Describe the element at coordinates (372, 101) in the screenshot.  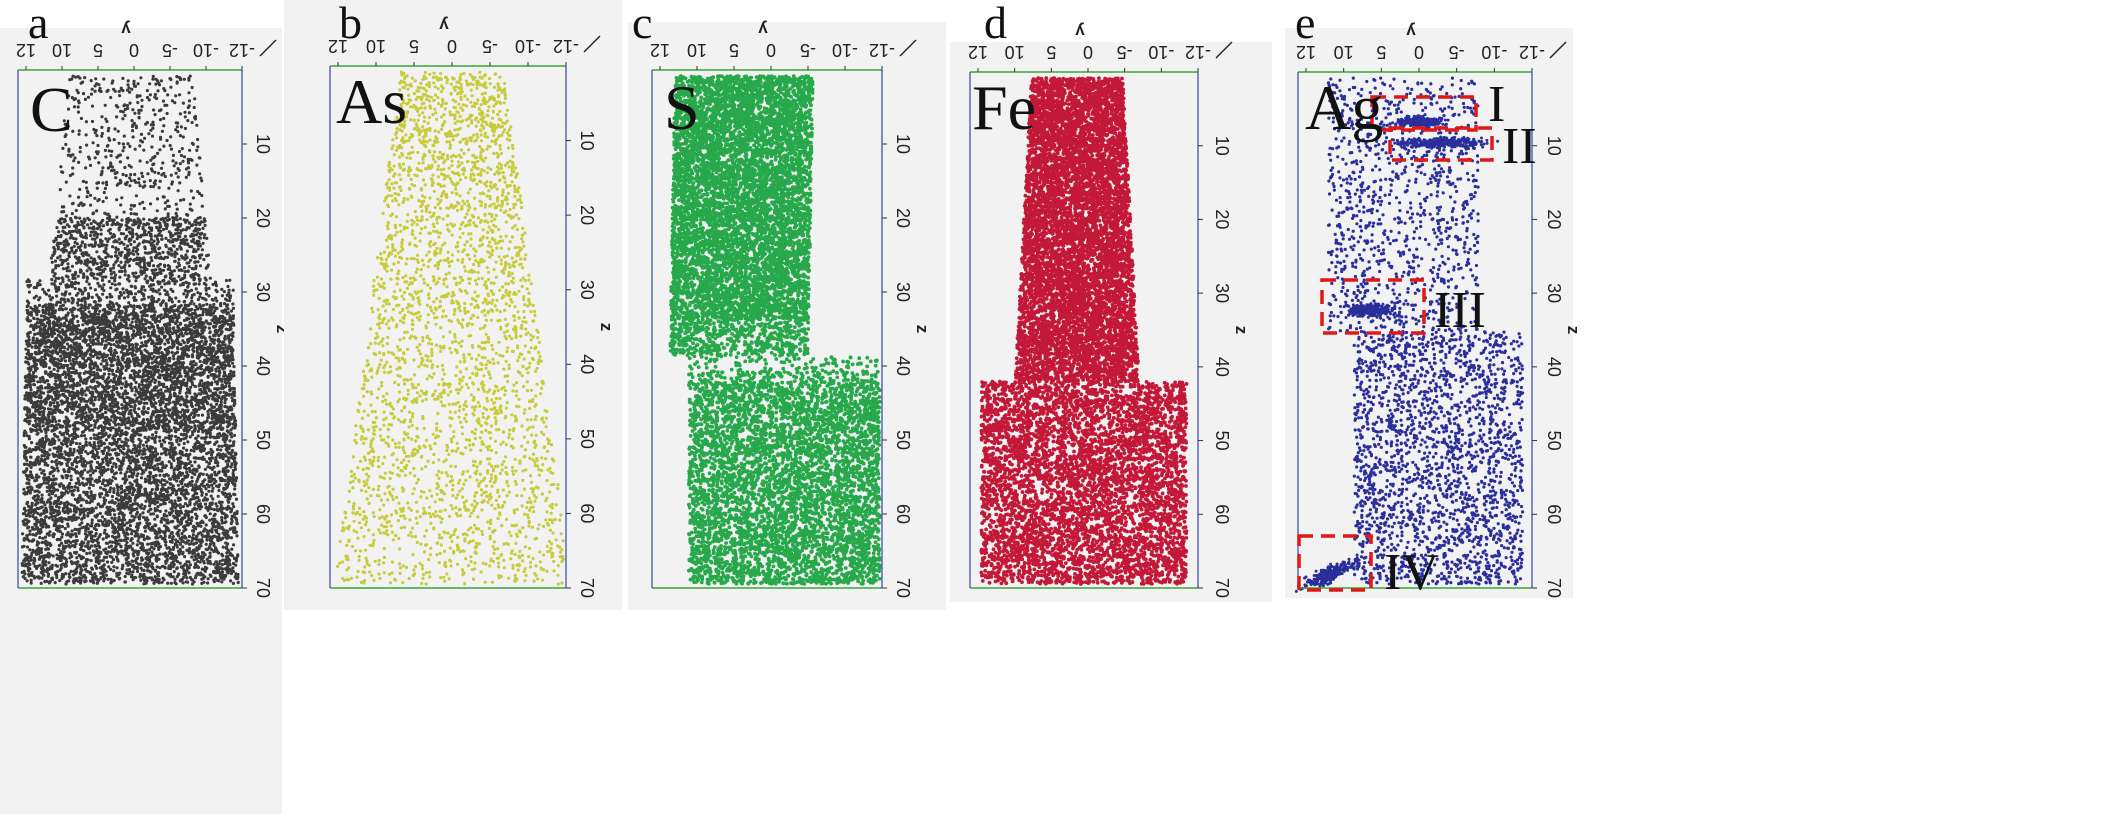
I see `element-label: As` at that location.